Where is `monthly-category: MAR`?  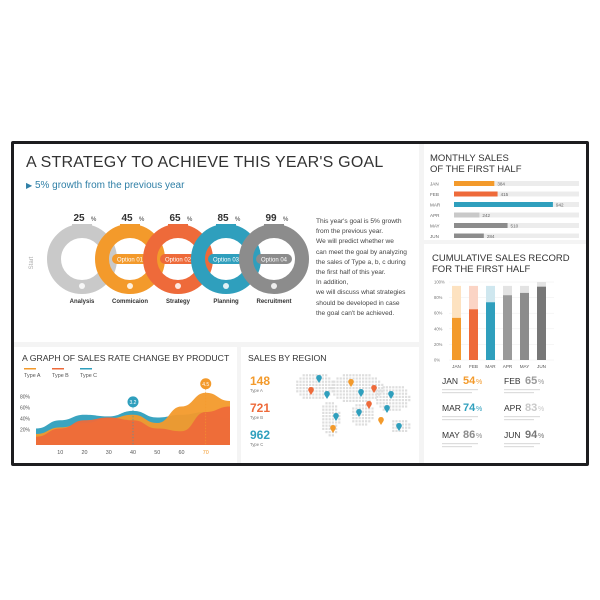 monthly-category: MAR is located at coordinates (435, 205).